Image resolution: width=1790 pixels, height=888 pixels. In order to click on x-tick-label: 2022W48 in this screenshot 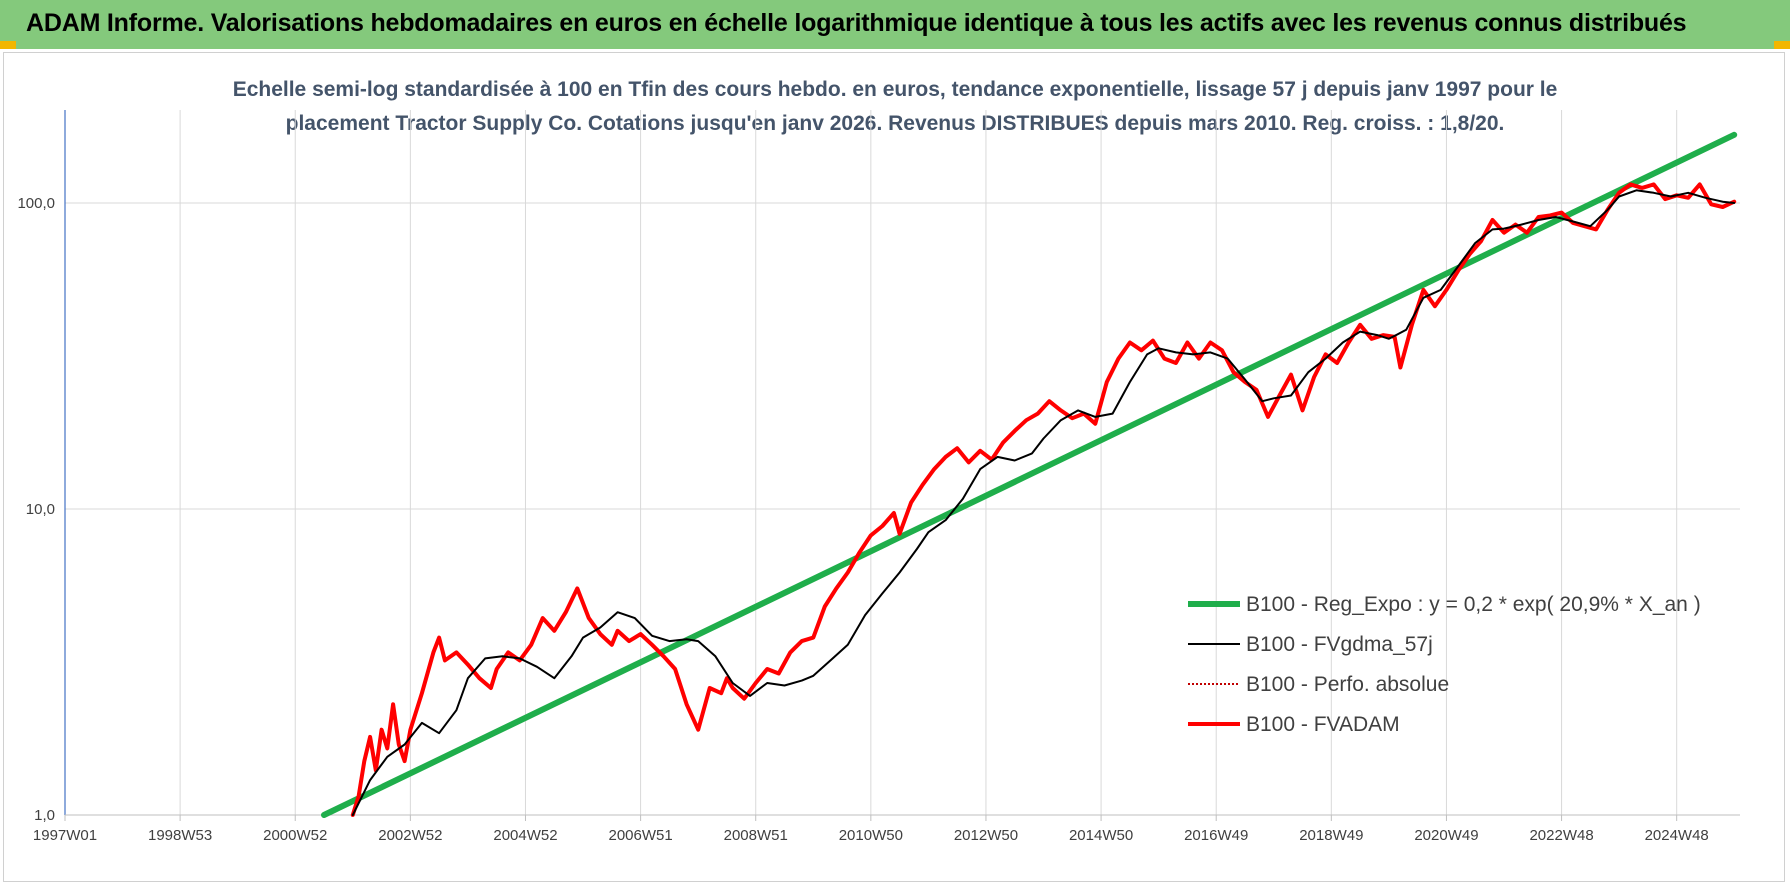, I will do `click(1561, 835)`.